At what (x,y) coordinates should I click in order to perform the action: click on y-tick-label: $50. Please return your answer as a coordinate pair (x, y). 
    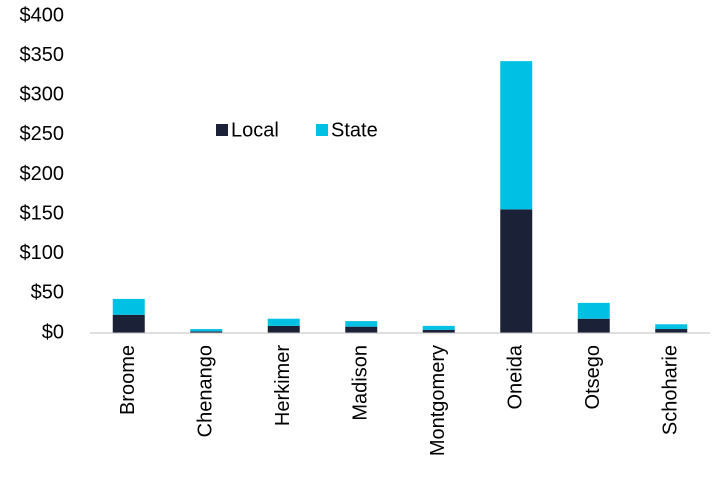
    Looking at the image, I should click on (47, 293).